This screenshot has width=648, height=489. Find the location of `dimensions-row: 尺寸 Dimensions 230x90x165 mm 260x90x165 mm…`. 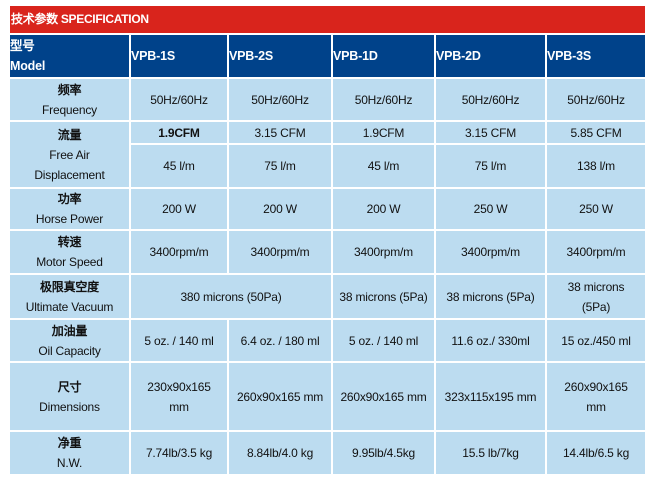

dimensions-row: 尺寸 Dimensions 230x90x165 mm 260x90x165 mm… is located at coordinates (327, 396).